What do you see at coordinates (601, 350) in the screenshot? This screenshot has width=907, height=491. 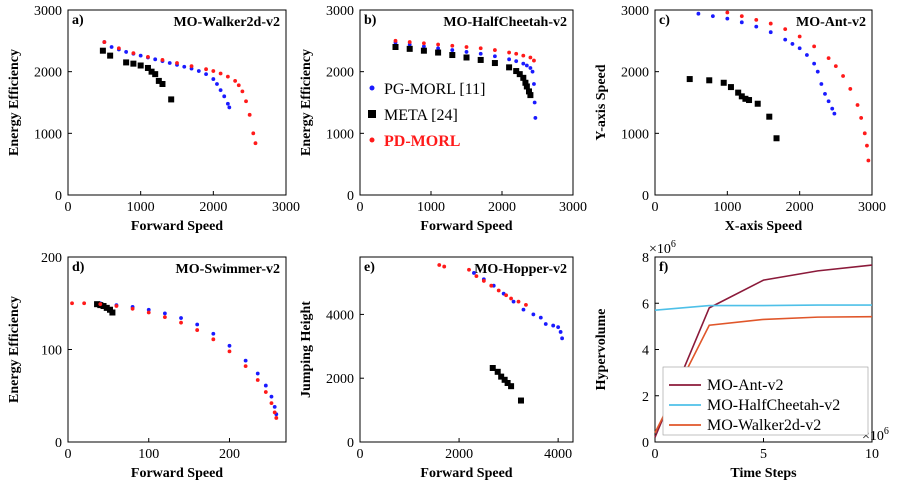 I see `y-axis-label: Hypervolume` at bounding box center [601, 350].